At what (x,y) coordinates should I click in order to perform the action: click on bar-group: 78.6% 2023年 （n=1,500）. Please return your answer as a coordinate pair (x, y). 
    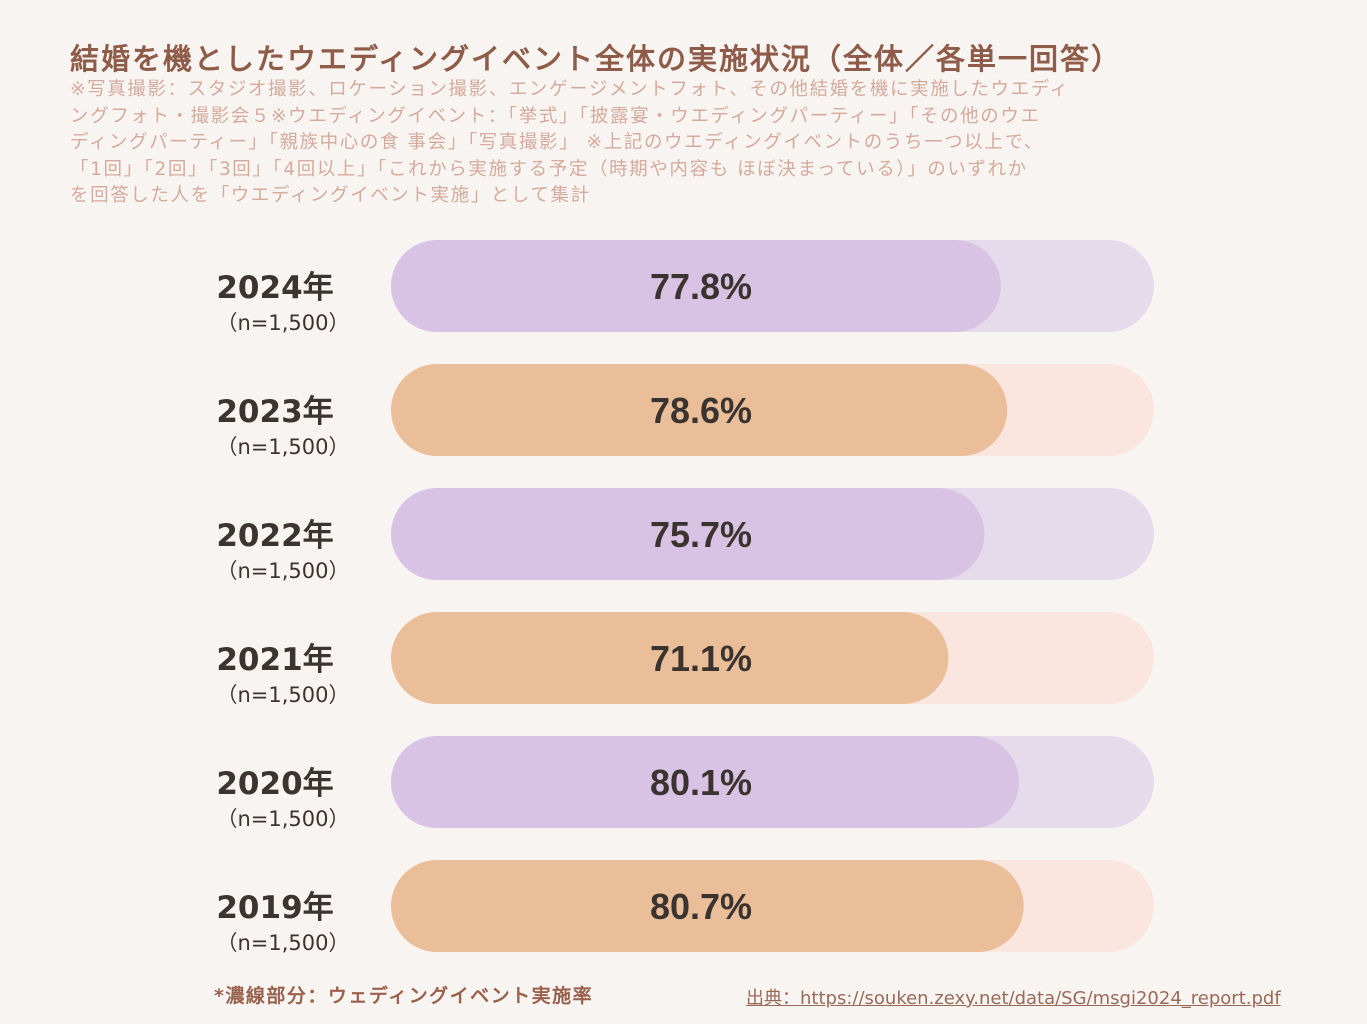
    Looking at the image, I should click on (685, 411).